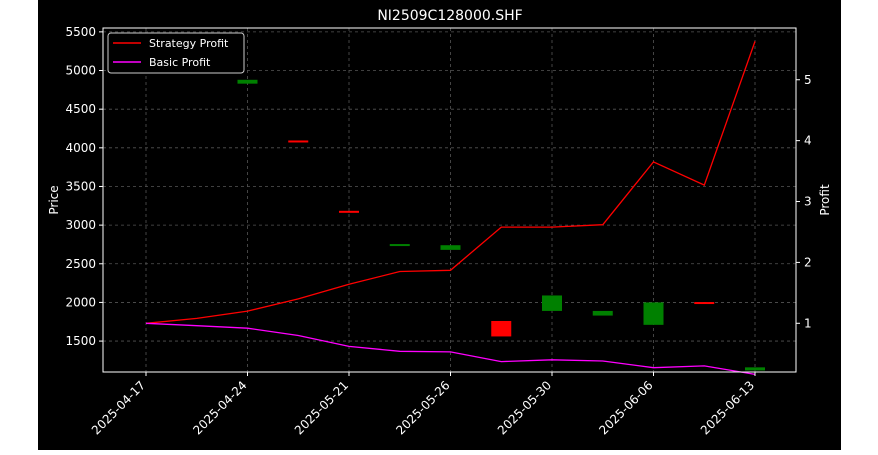 The height and width of the screenshot is (455, 878). What do you see at coordinates (80, 32) in the screenshot?
I see `left-tick-label: 5500` at bounding box center [80, 32].